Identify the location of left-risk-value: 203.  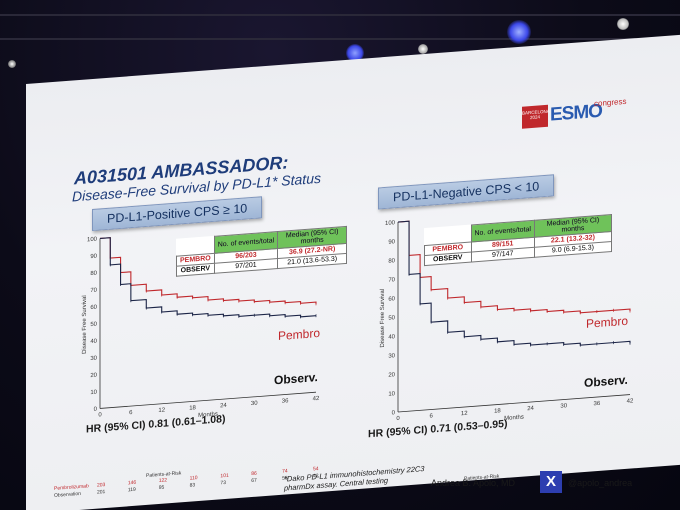
(101, 485).